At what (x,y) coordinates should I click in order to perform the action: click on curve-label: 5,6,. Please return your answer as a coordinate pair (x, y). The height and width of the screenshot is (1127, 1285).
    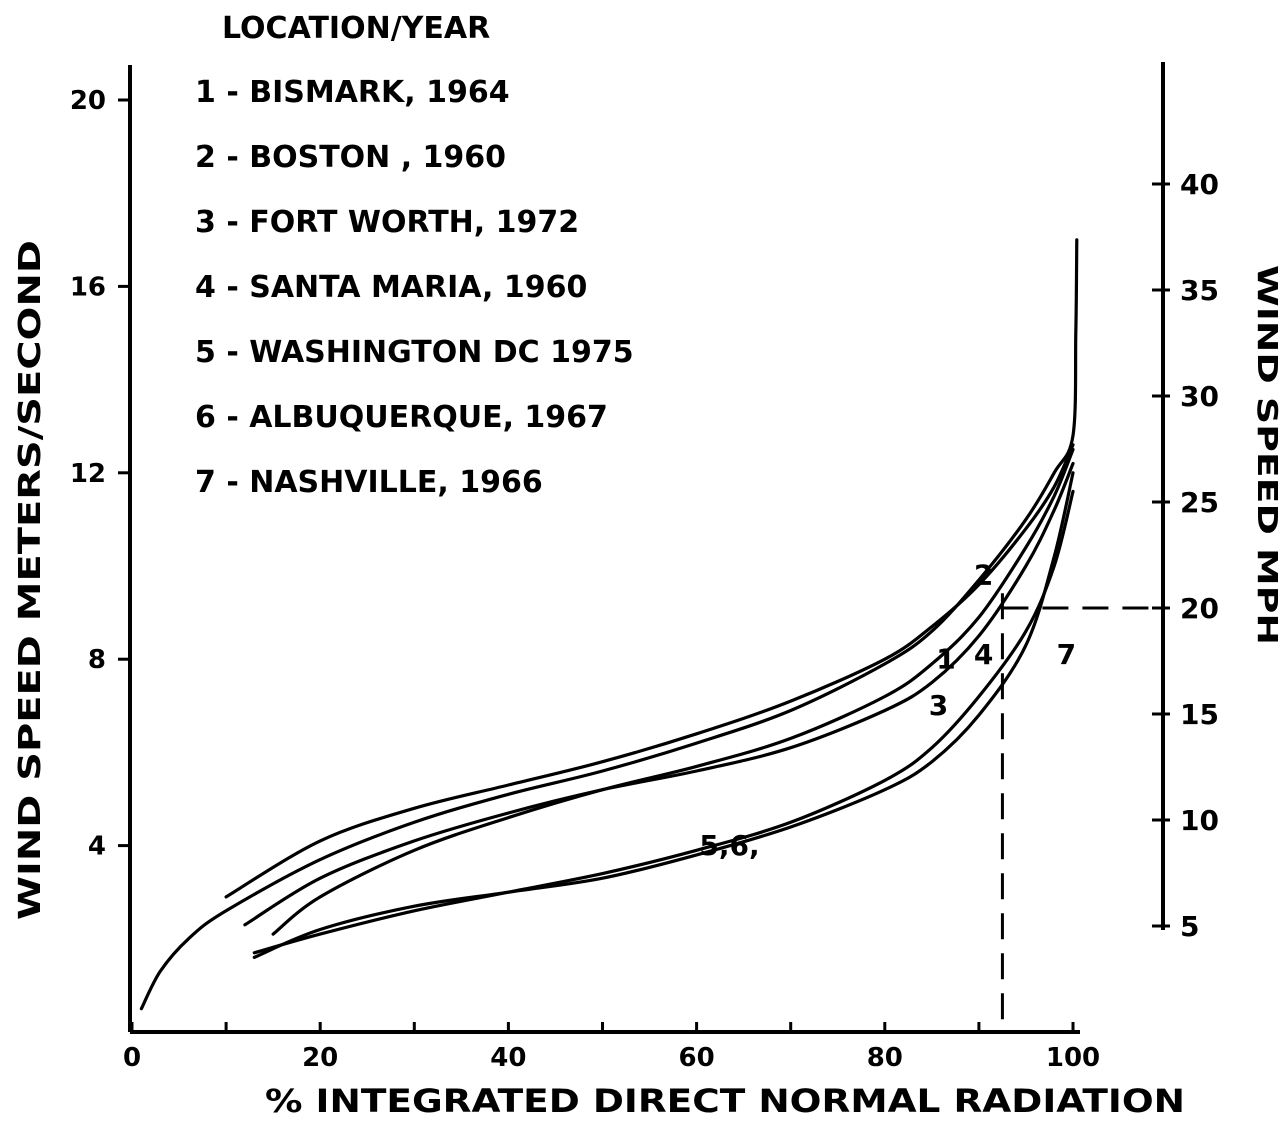
    Looking at the image, I should click on (729, 845).